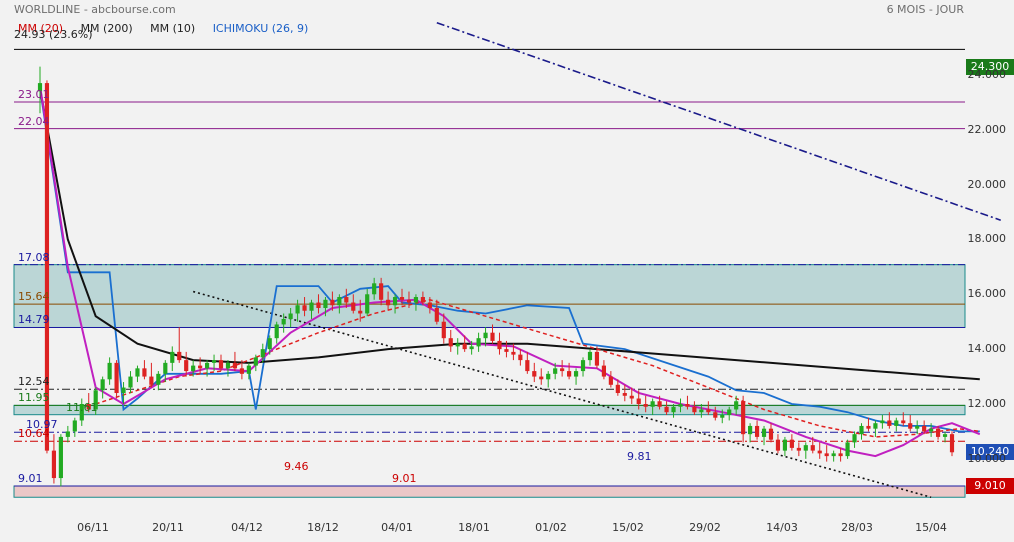 This screenshot has height=542, width=1014. What do you see at coordinates (168, 527) in the screenshot?
I see `x-tick-label: 20/11` at bounding box center [168, 527].